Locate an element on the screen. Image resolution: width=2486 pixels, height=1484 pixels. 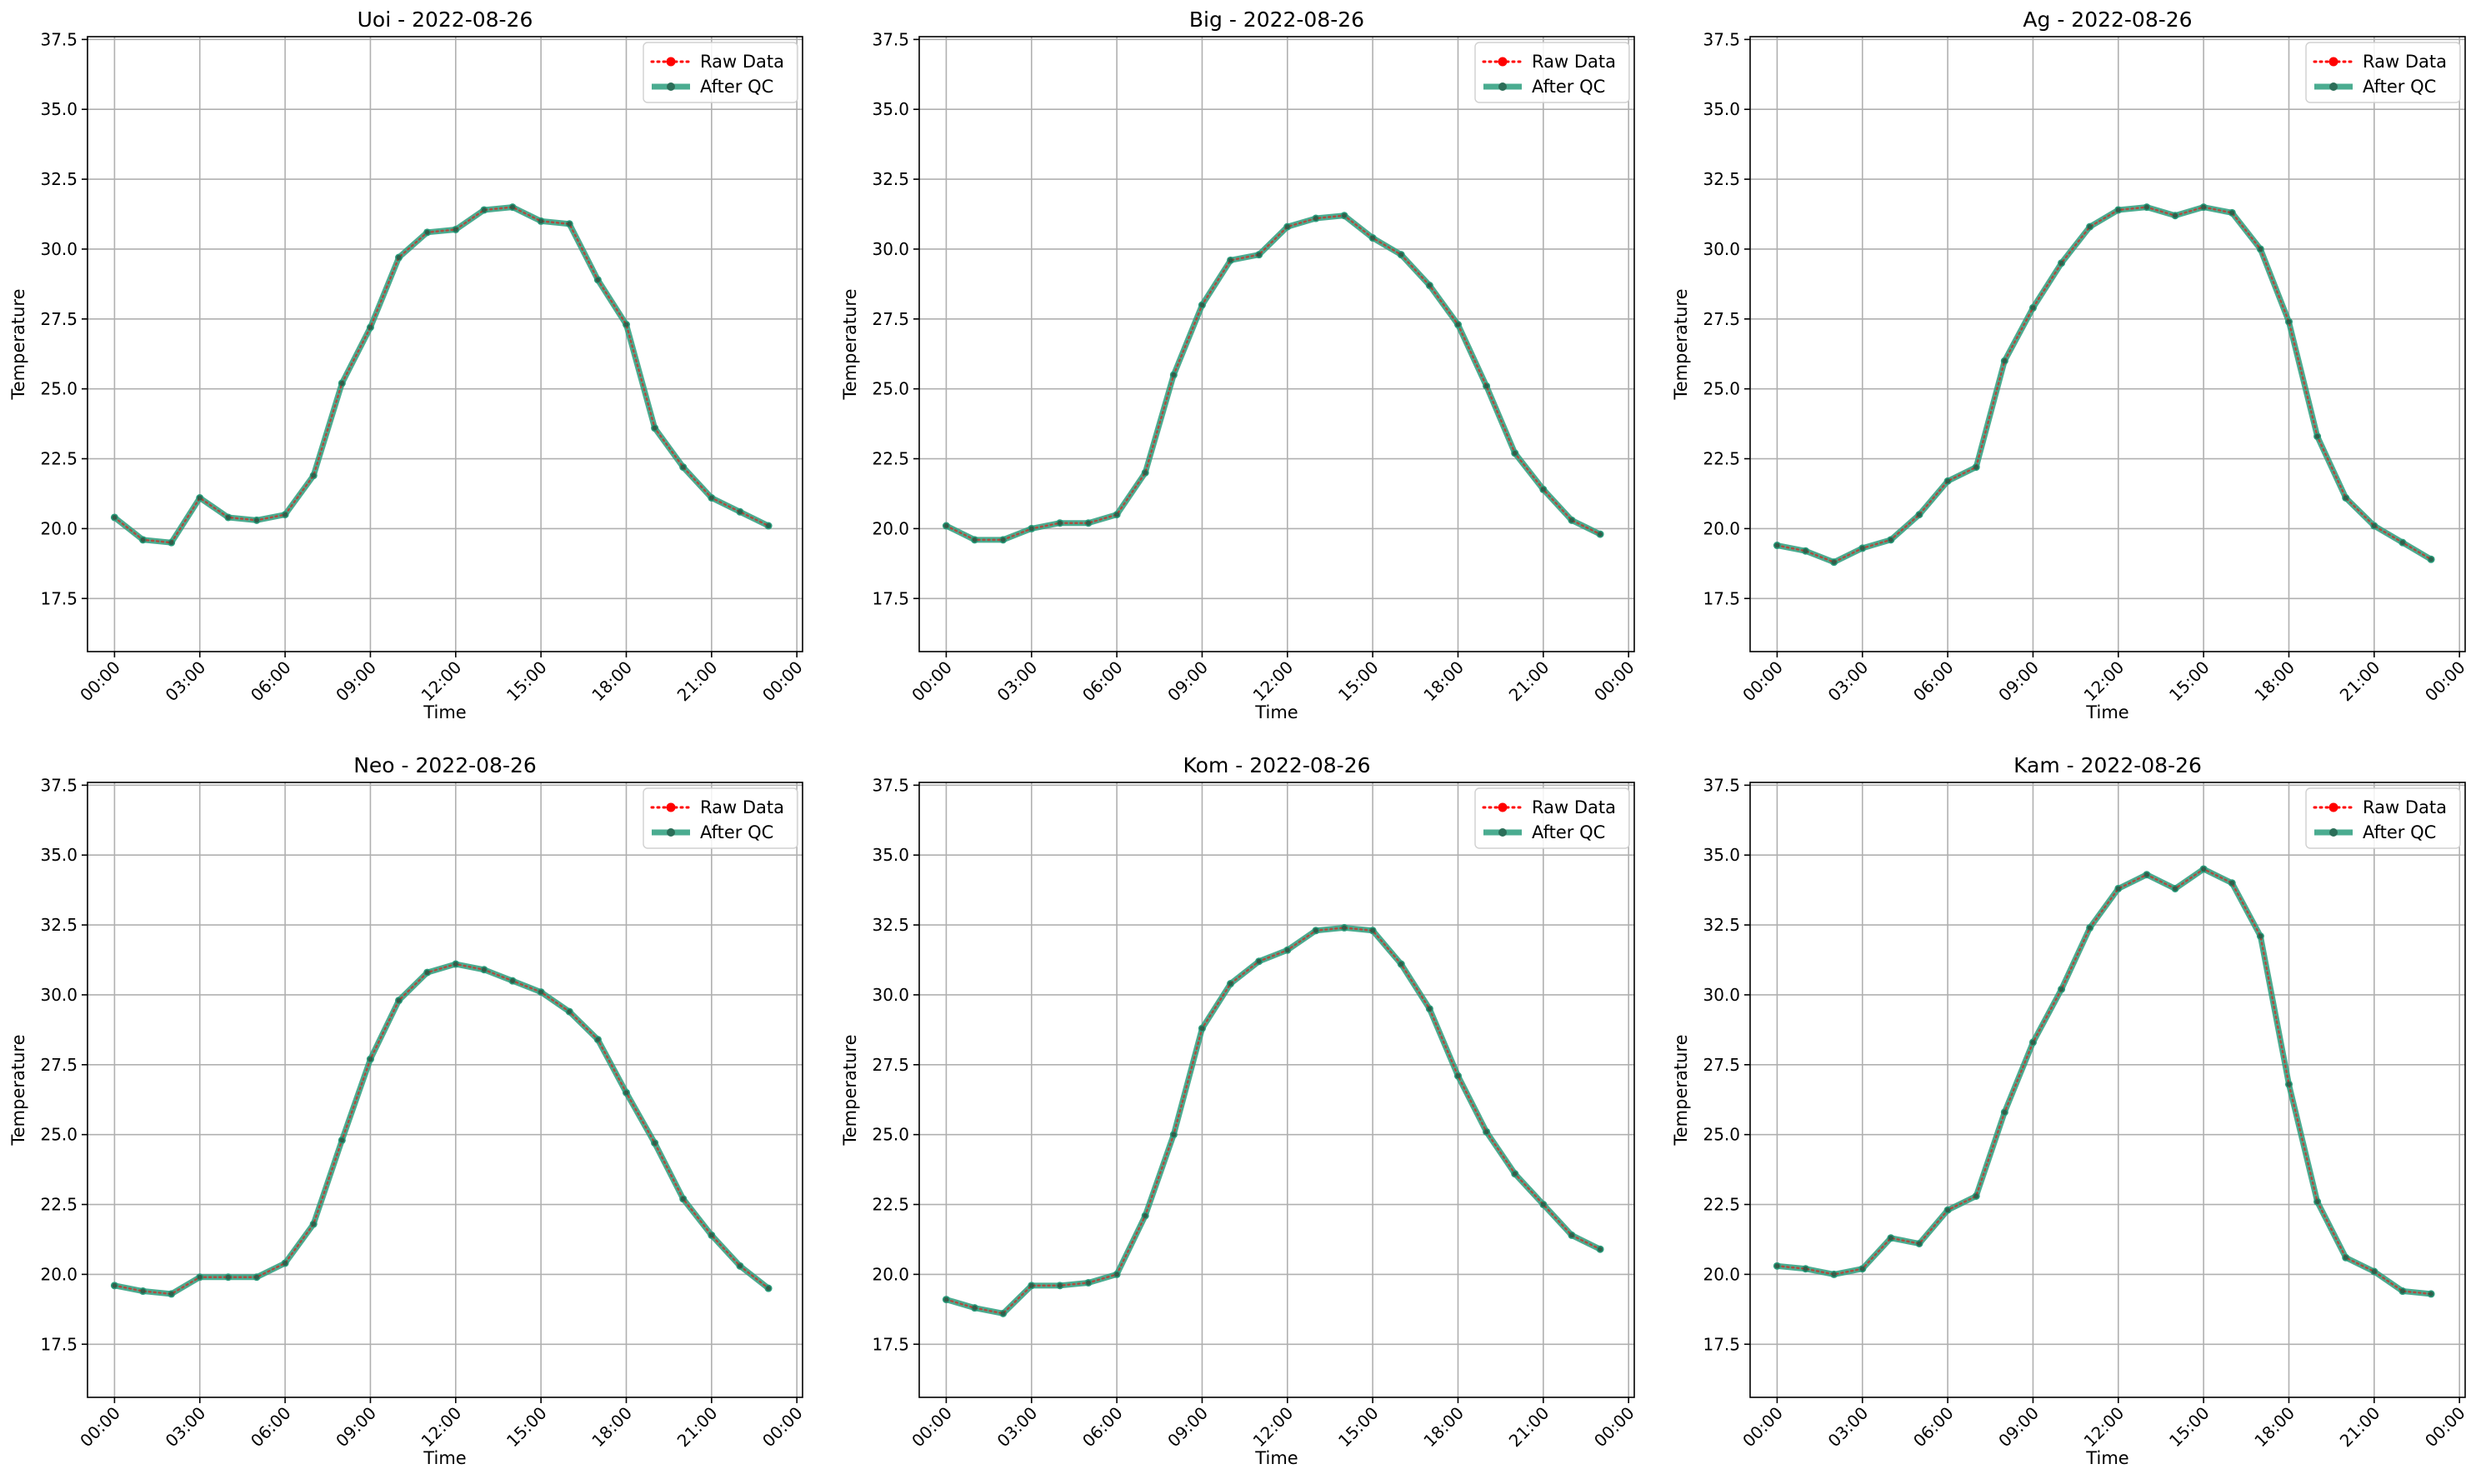
y-tick-label: 22.5 is located at coordinates (59, 1205).